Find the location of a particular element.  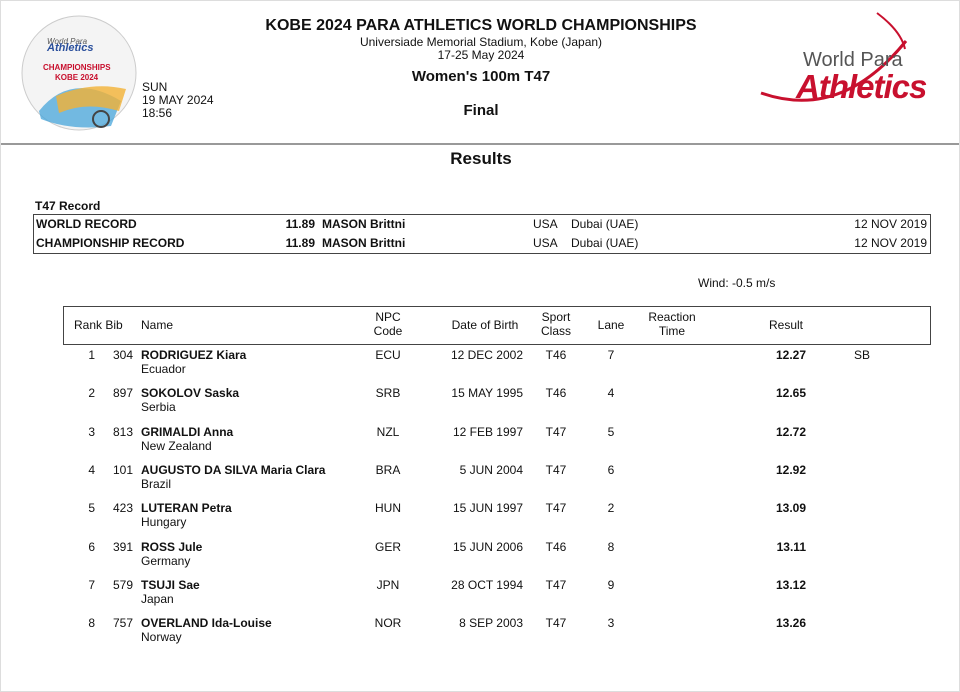

npc: BRA is located at coordinates (388, 469).